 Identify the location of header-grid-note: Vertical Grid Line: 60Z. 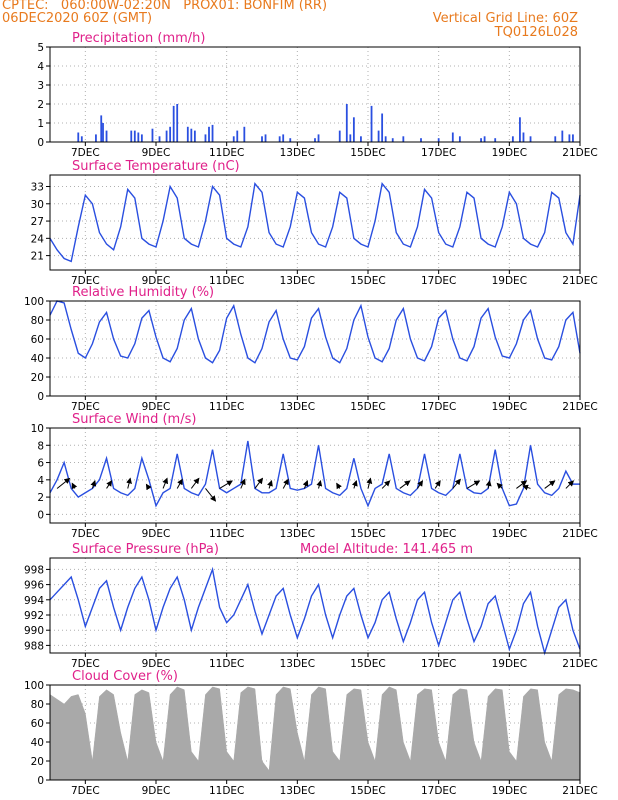
(505, 18).